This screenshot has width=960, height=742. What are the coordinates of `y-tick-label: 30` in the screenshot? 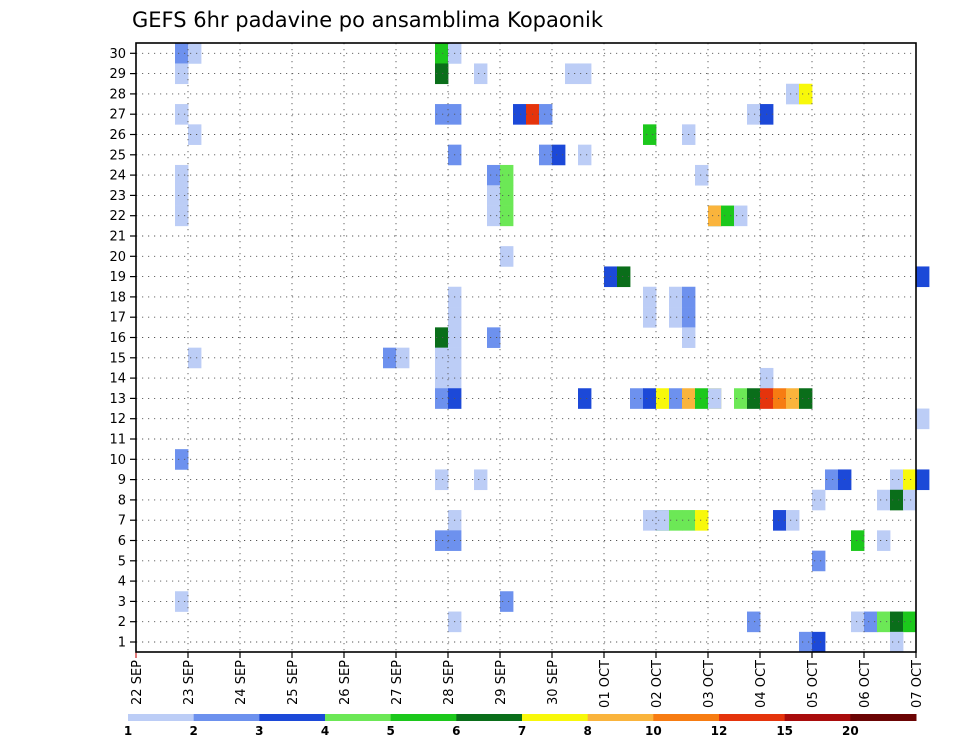 It's located at (117, 54).